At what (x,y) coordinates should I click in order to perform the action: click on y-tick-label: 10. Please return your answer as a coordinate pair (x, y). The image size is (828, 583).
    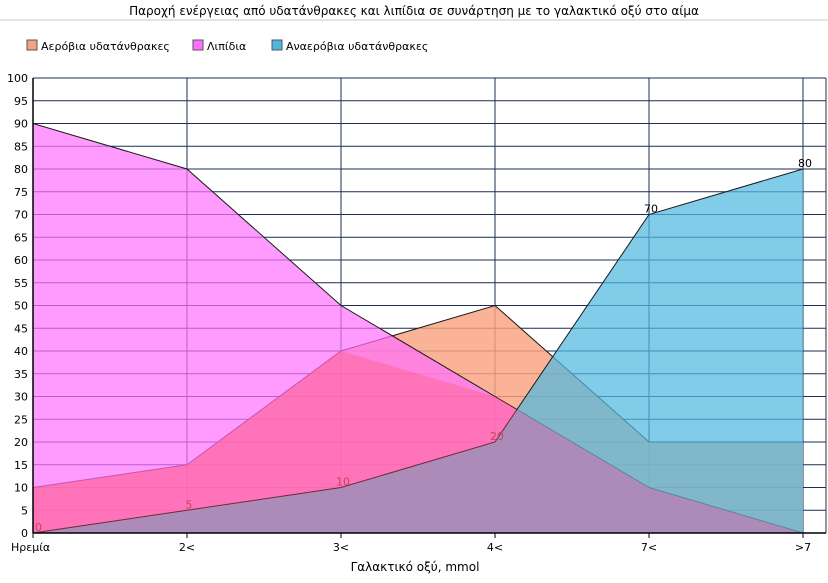
    Looking at the image, I should click on (21, 488).